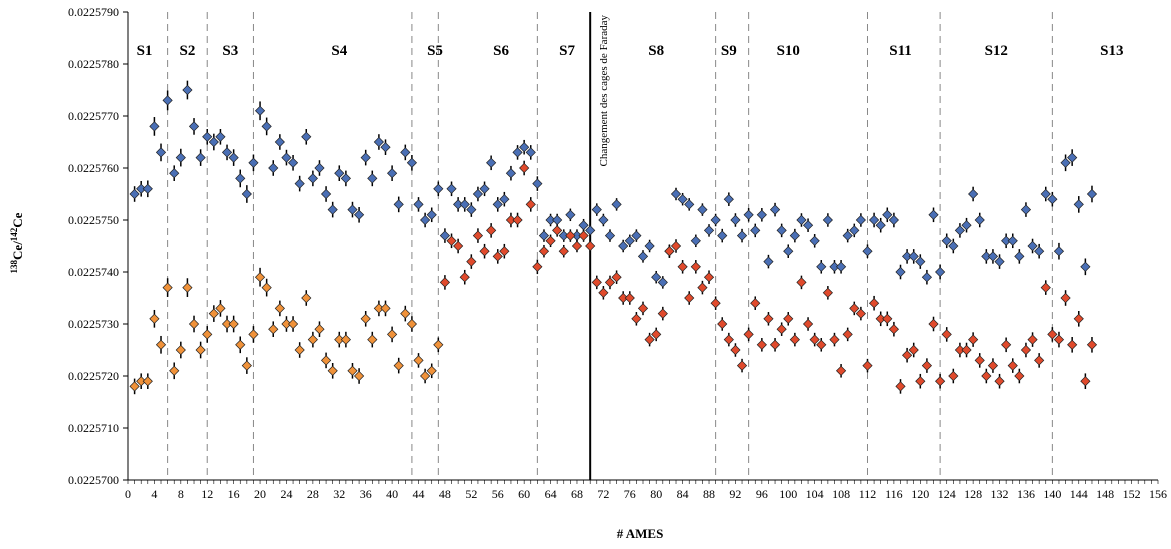 The image size is (1171, 549). I want to click on segment-label: S13, so click(1111, 51).